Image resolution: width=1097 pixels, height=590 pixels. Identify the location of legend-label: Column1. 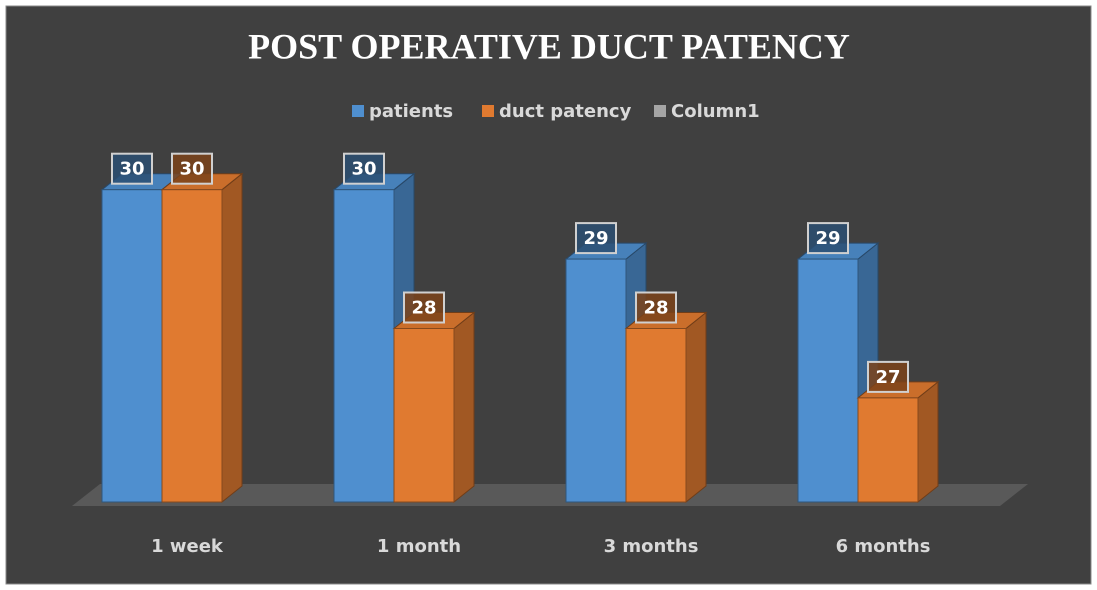
(715, 111).